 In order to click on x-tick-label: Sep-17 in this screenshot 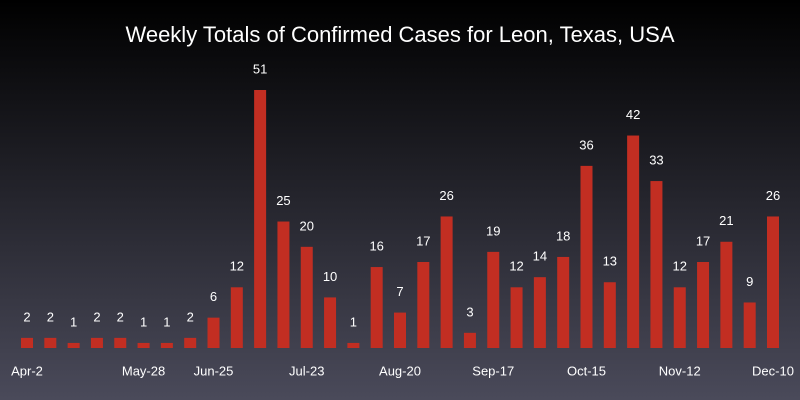, I will do `click(493, 370)`.